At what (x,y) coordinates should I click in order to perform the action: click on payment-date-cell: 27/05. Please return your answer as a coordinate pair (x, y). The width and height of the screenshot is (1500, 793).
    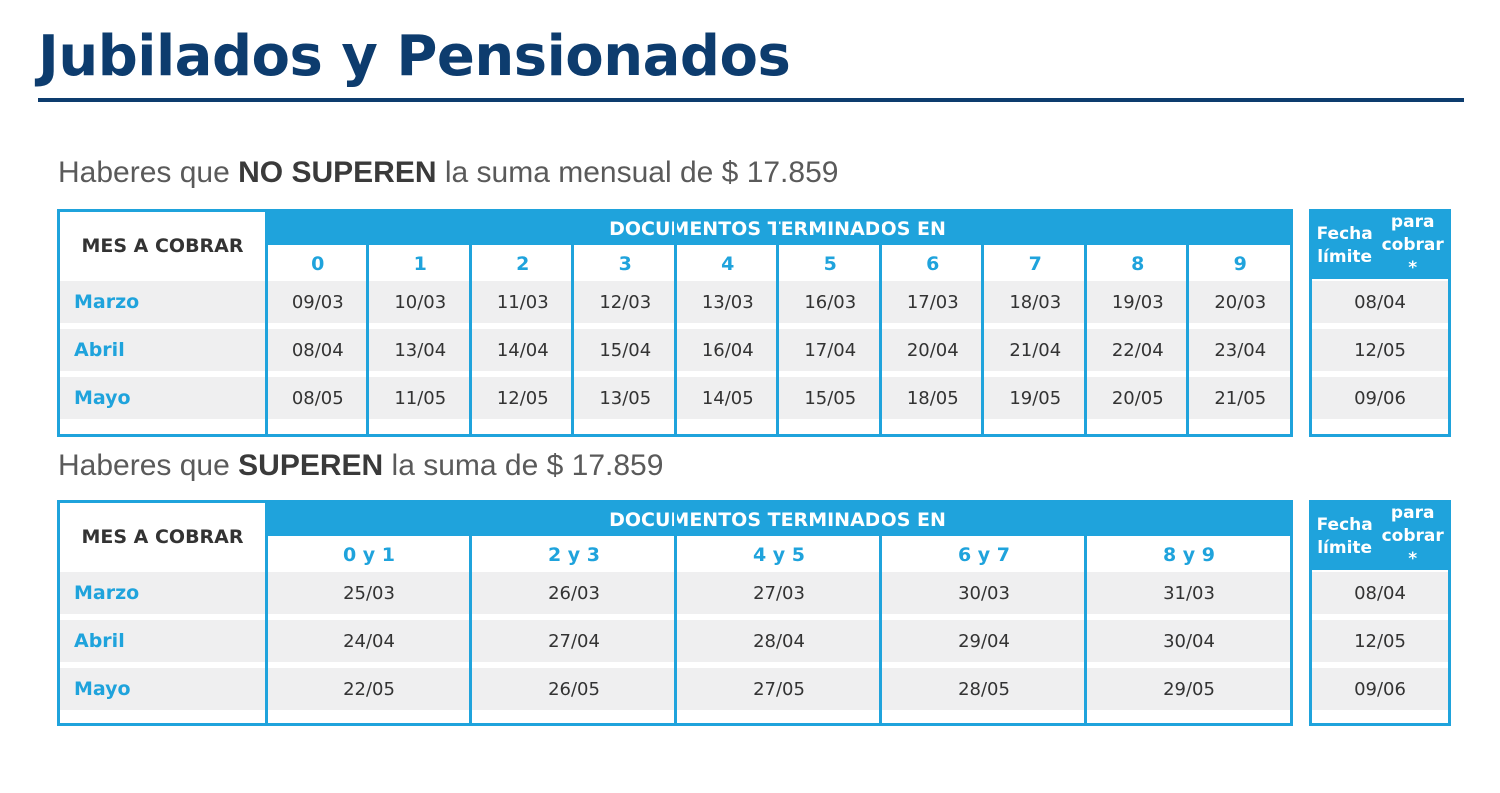
    Looking at the image, I should click on (779, 689).